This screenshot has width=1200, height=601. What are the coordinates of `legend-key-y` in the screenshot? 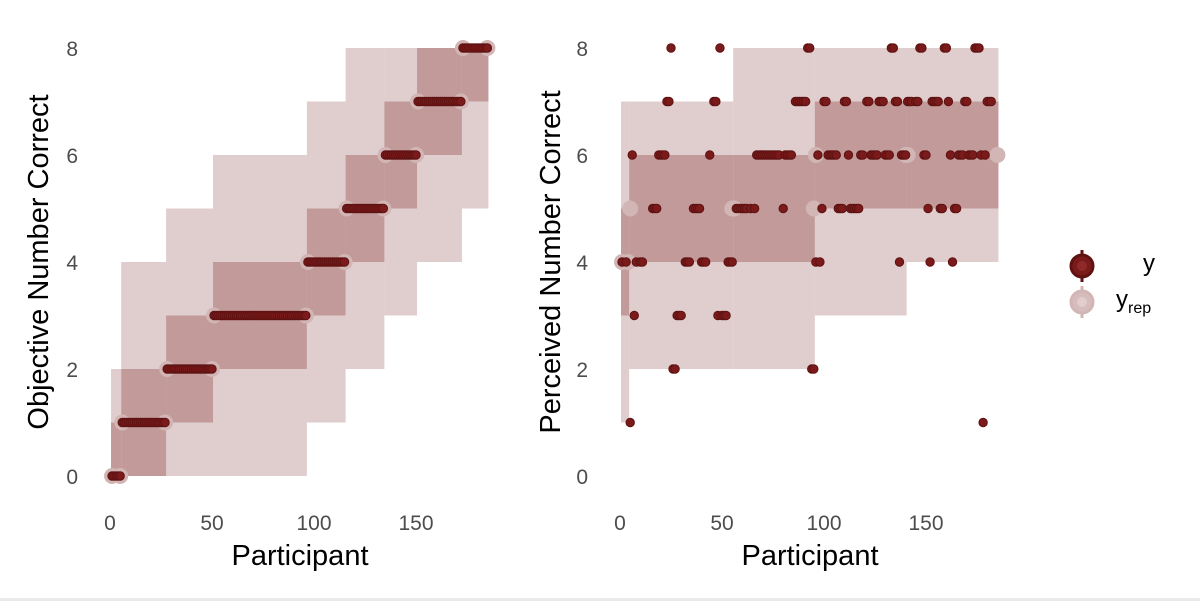 It's located at (1082, 266).